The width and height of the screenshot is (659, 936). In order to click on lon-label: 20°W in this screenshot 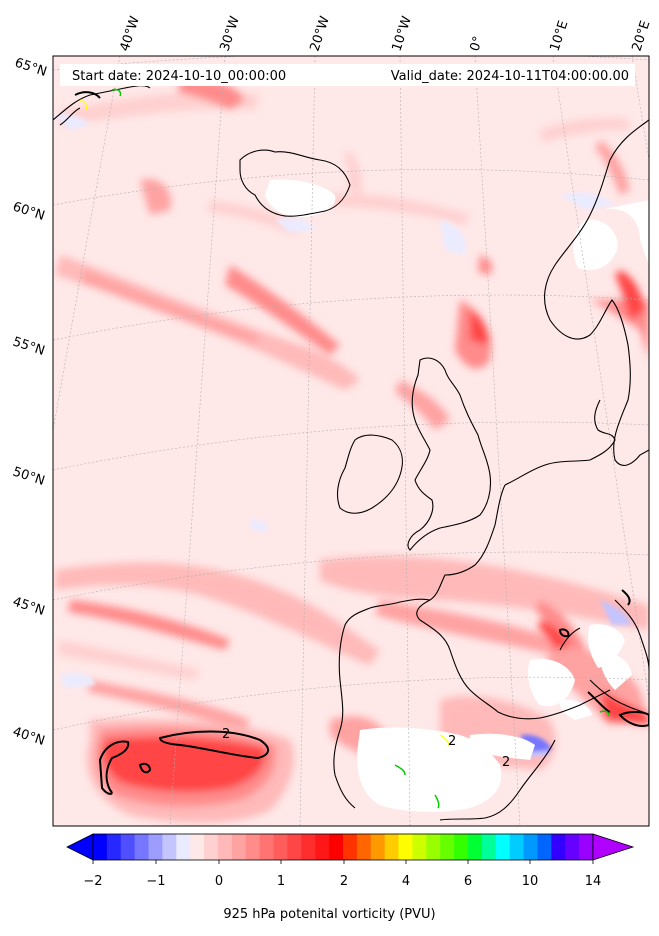, I will do `click(320, 33)`.